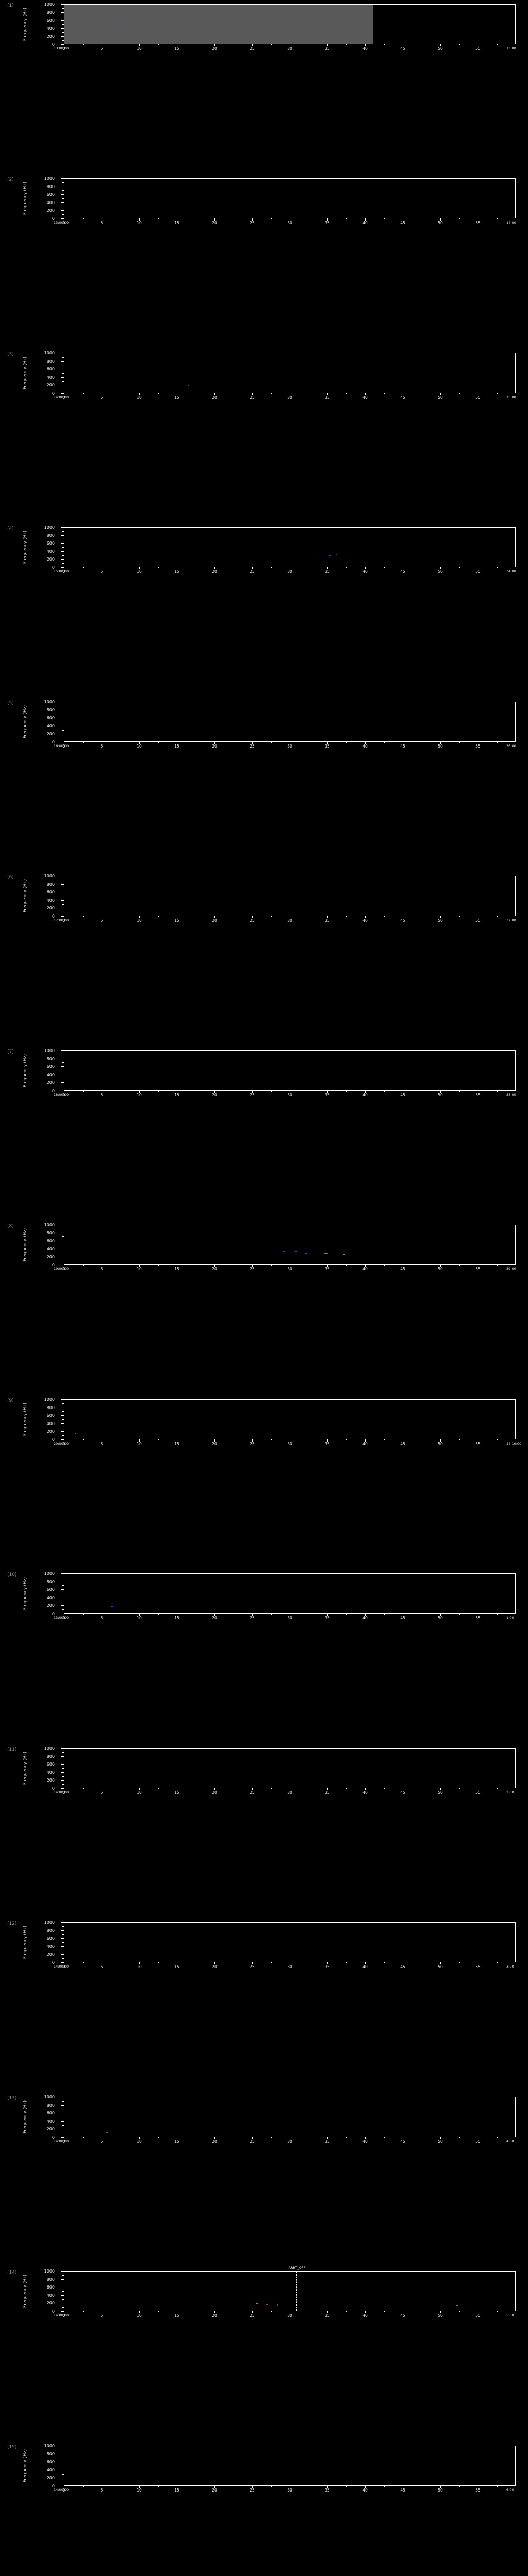 The width and height of the screenshot is (528, 2576). I want to click on y-tick-label: 200, so click(50, 36).